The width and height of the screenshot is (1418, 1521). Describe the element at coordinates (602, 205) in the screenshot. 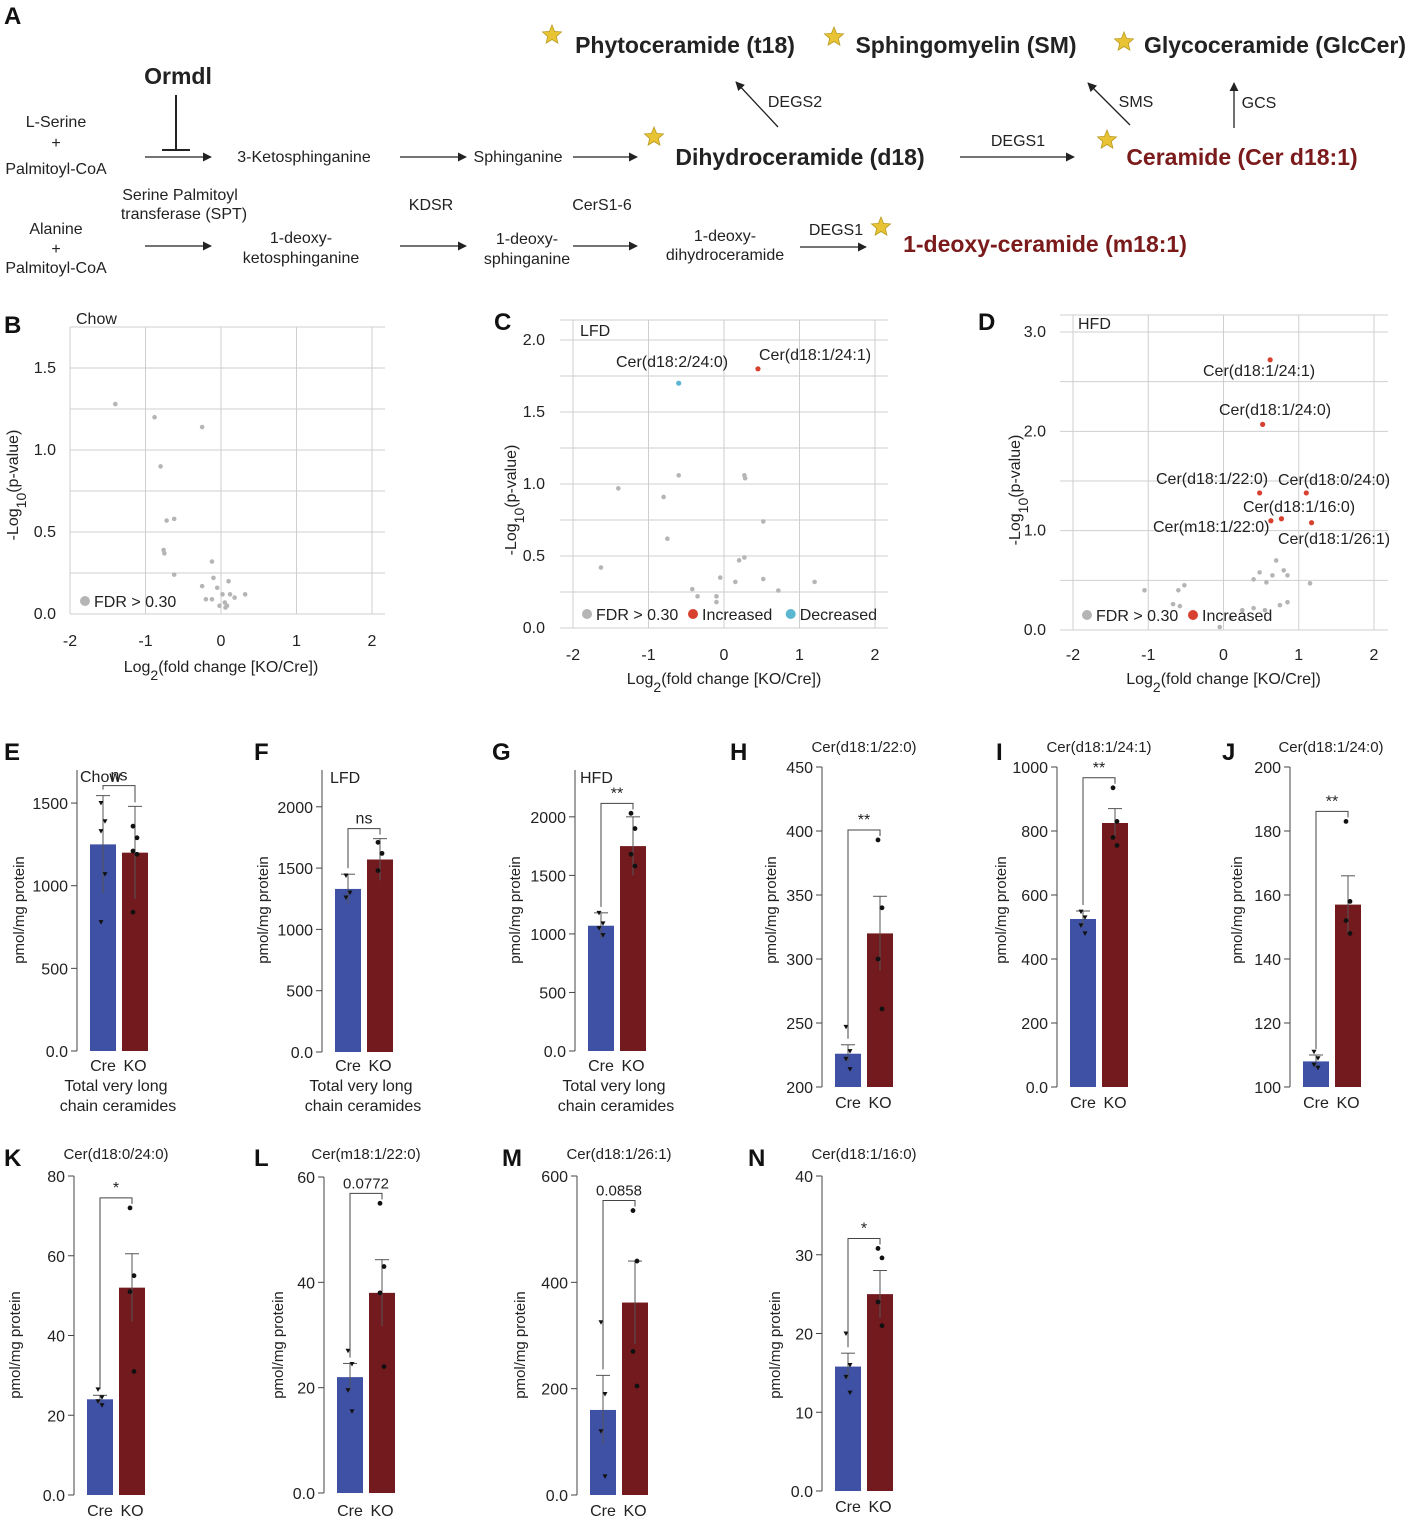

I see `cers-label: CerS1-6` at that location.